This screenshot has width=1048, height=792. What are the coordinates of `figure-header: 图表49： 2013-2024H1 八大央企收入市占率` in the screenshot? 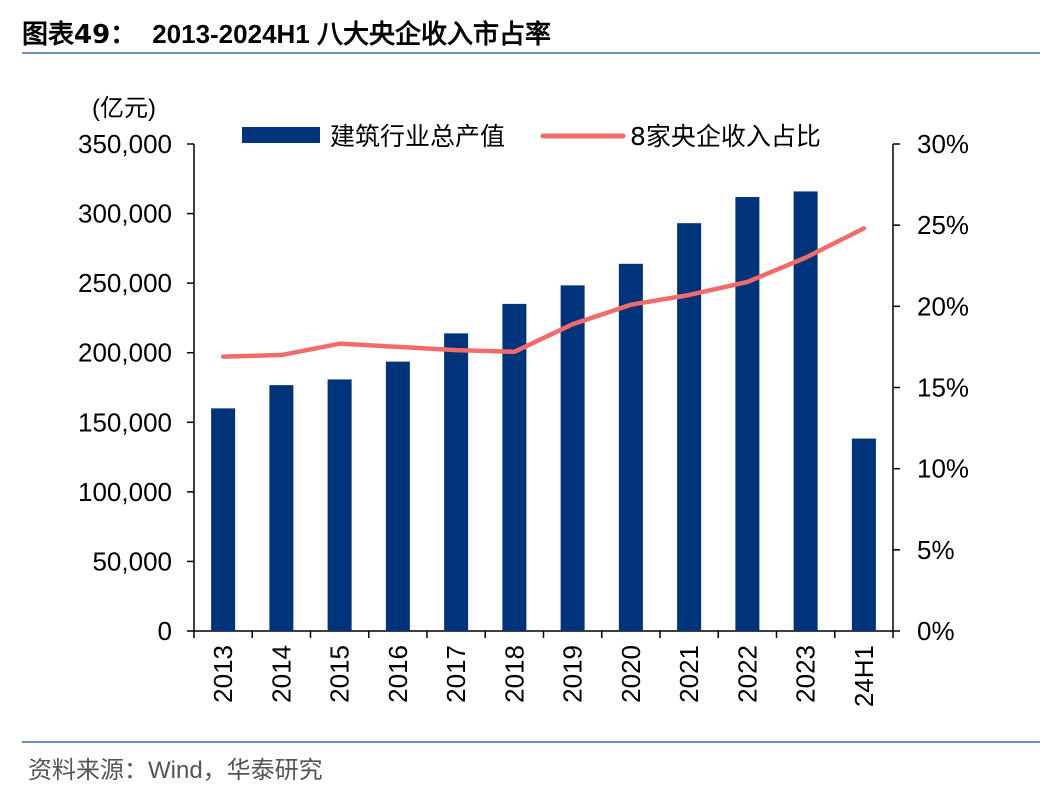 It's located at (524, 34).